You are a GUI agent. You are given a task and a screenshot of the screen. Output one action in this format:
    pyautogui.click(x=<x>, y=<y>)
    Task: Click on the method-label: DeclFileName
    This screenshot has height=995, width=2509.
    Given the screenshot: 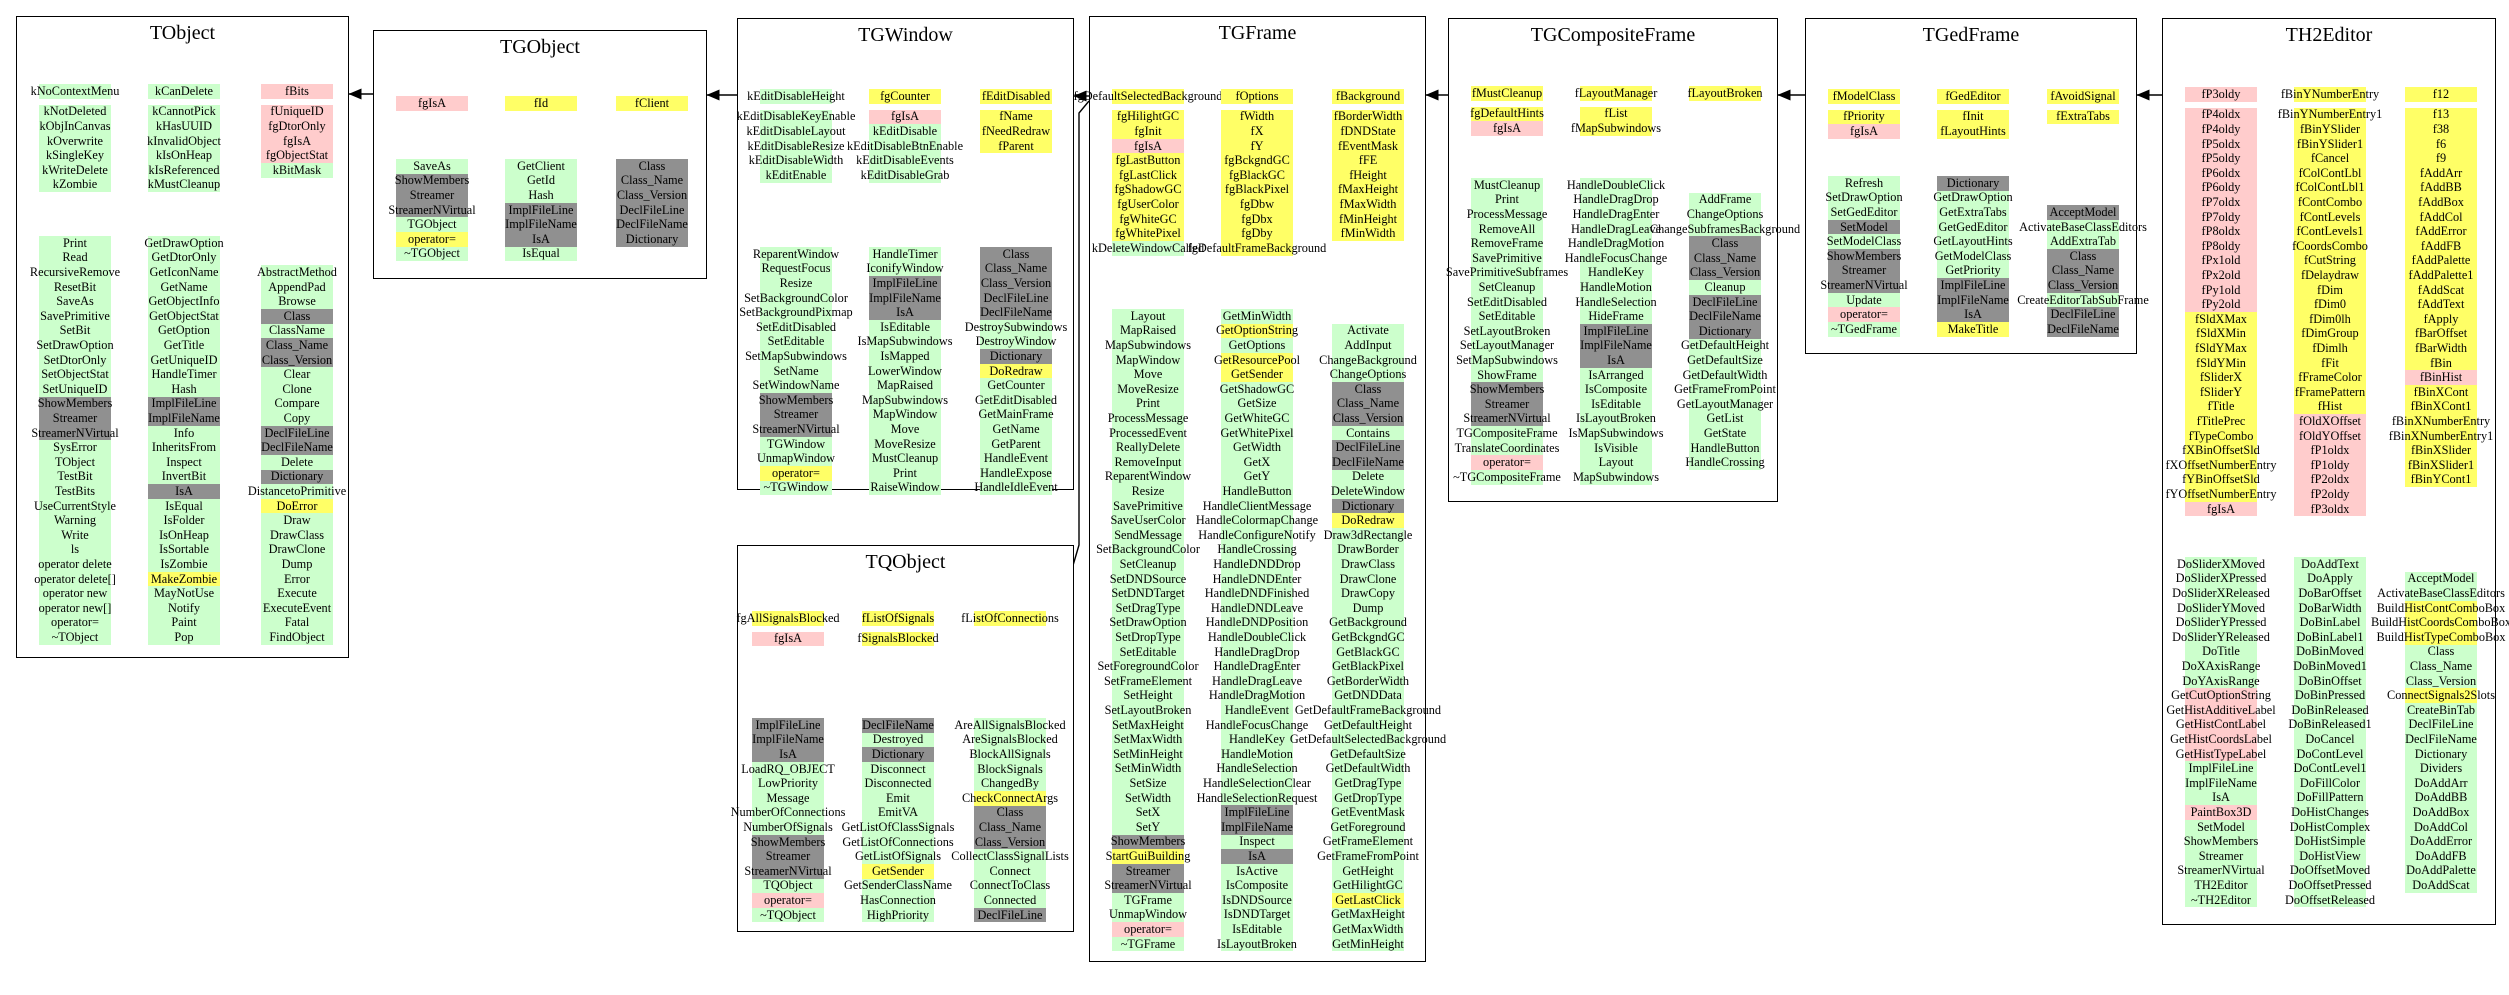 What is the action you would take?
    pyautogui.click(x=898, y=725)
    